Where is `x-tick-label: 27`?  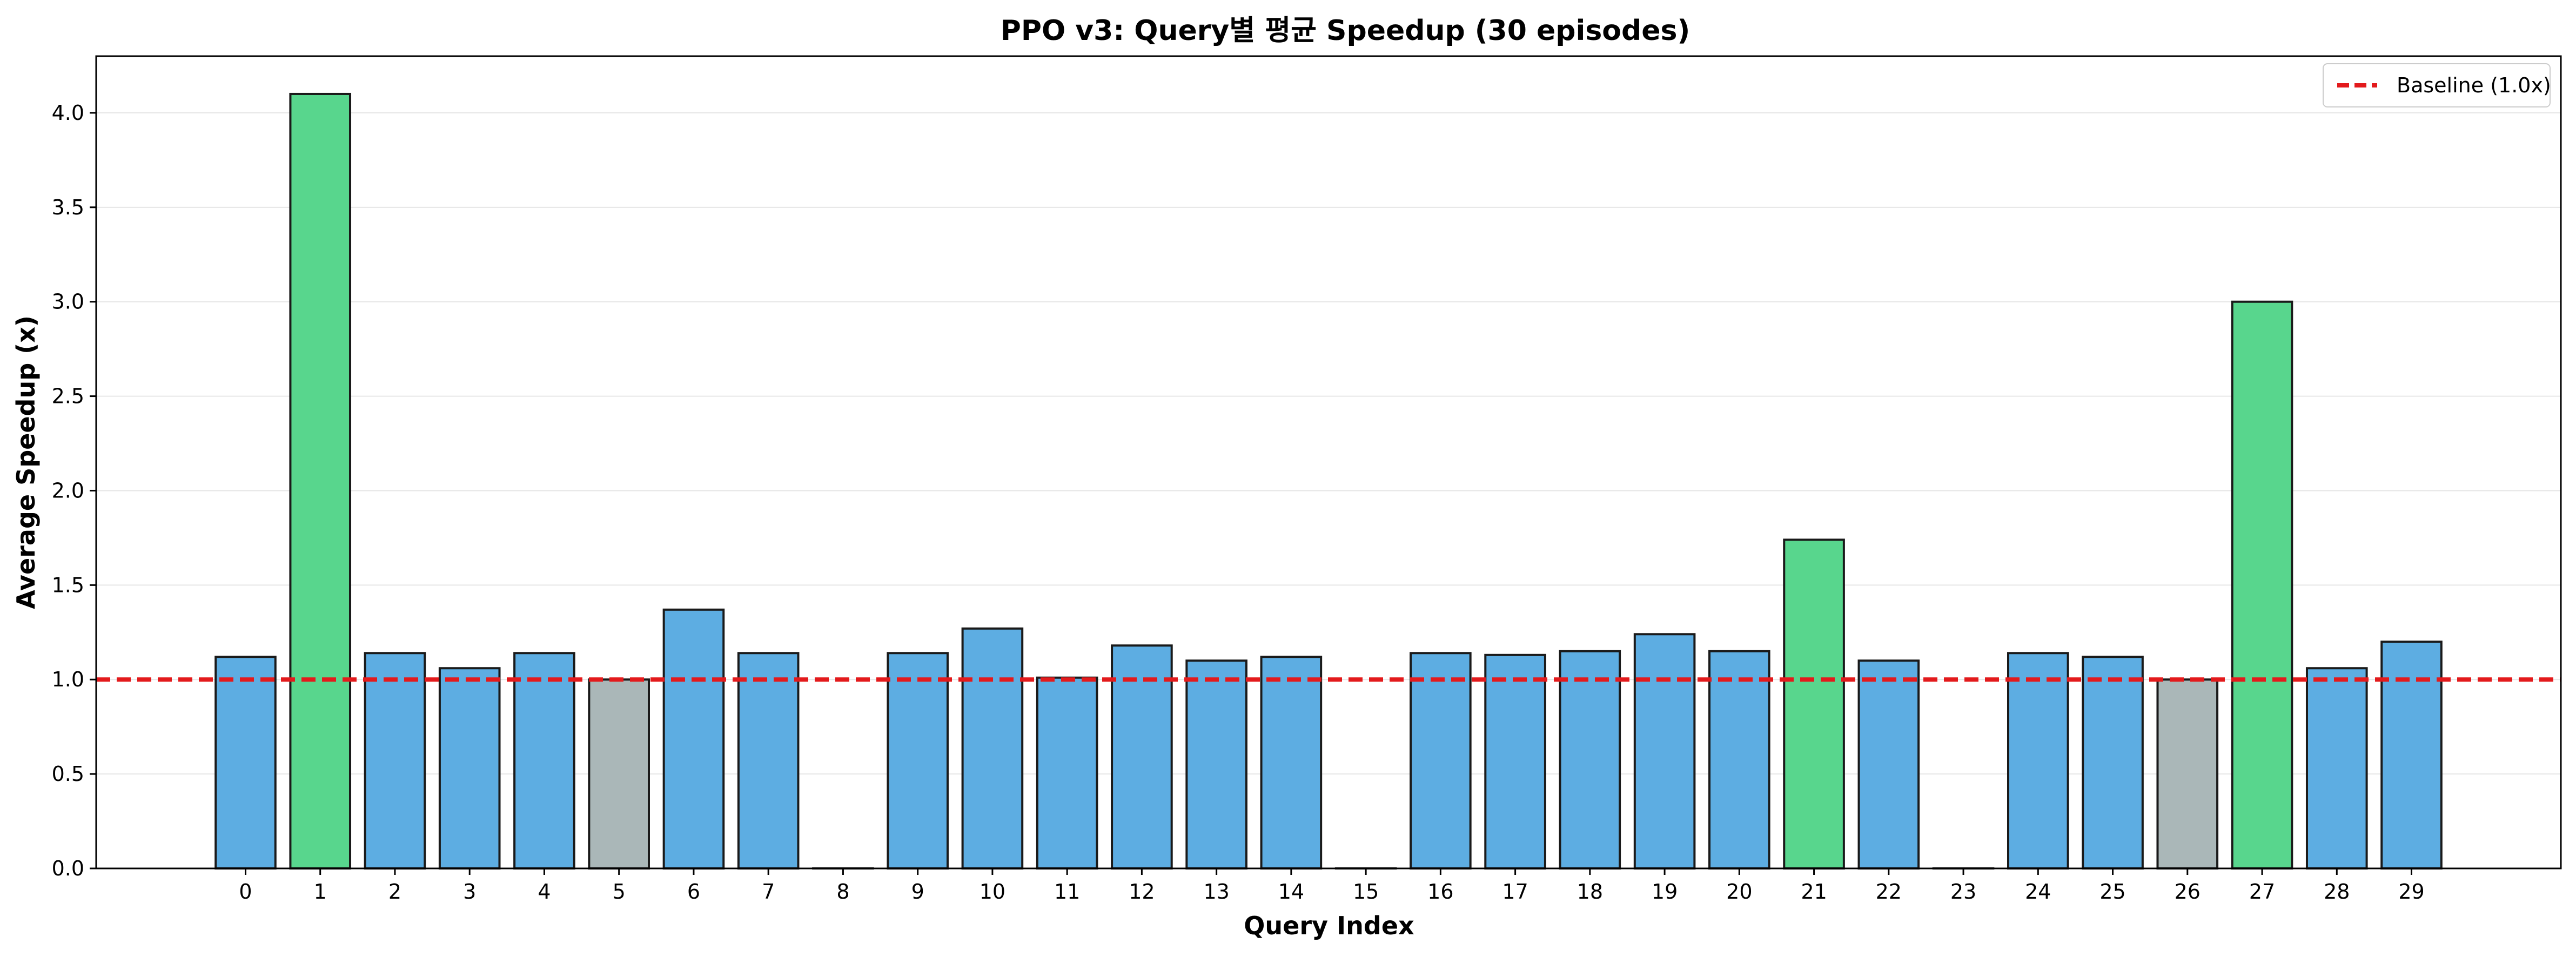
x-tick-label: 27 is located at coordinates (2262, 892).